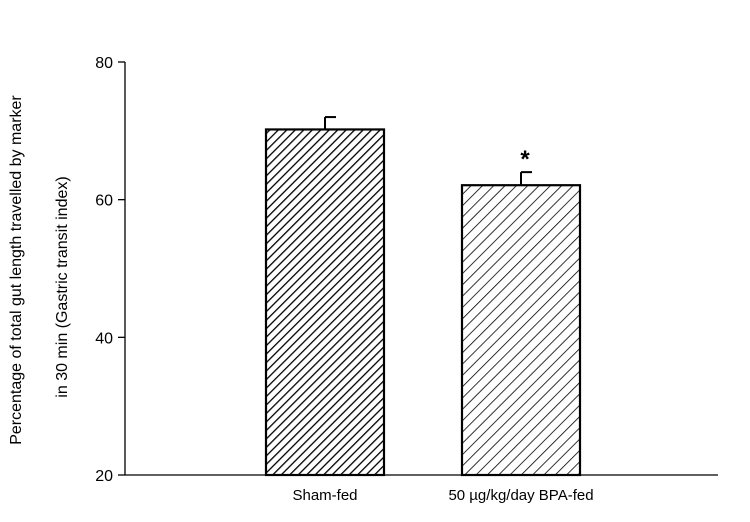  What do you see at coordinates (428, 151) in the screenshot?
I see `error-bars` at bounding box center [428, 151].